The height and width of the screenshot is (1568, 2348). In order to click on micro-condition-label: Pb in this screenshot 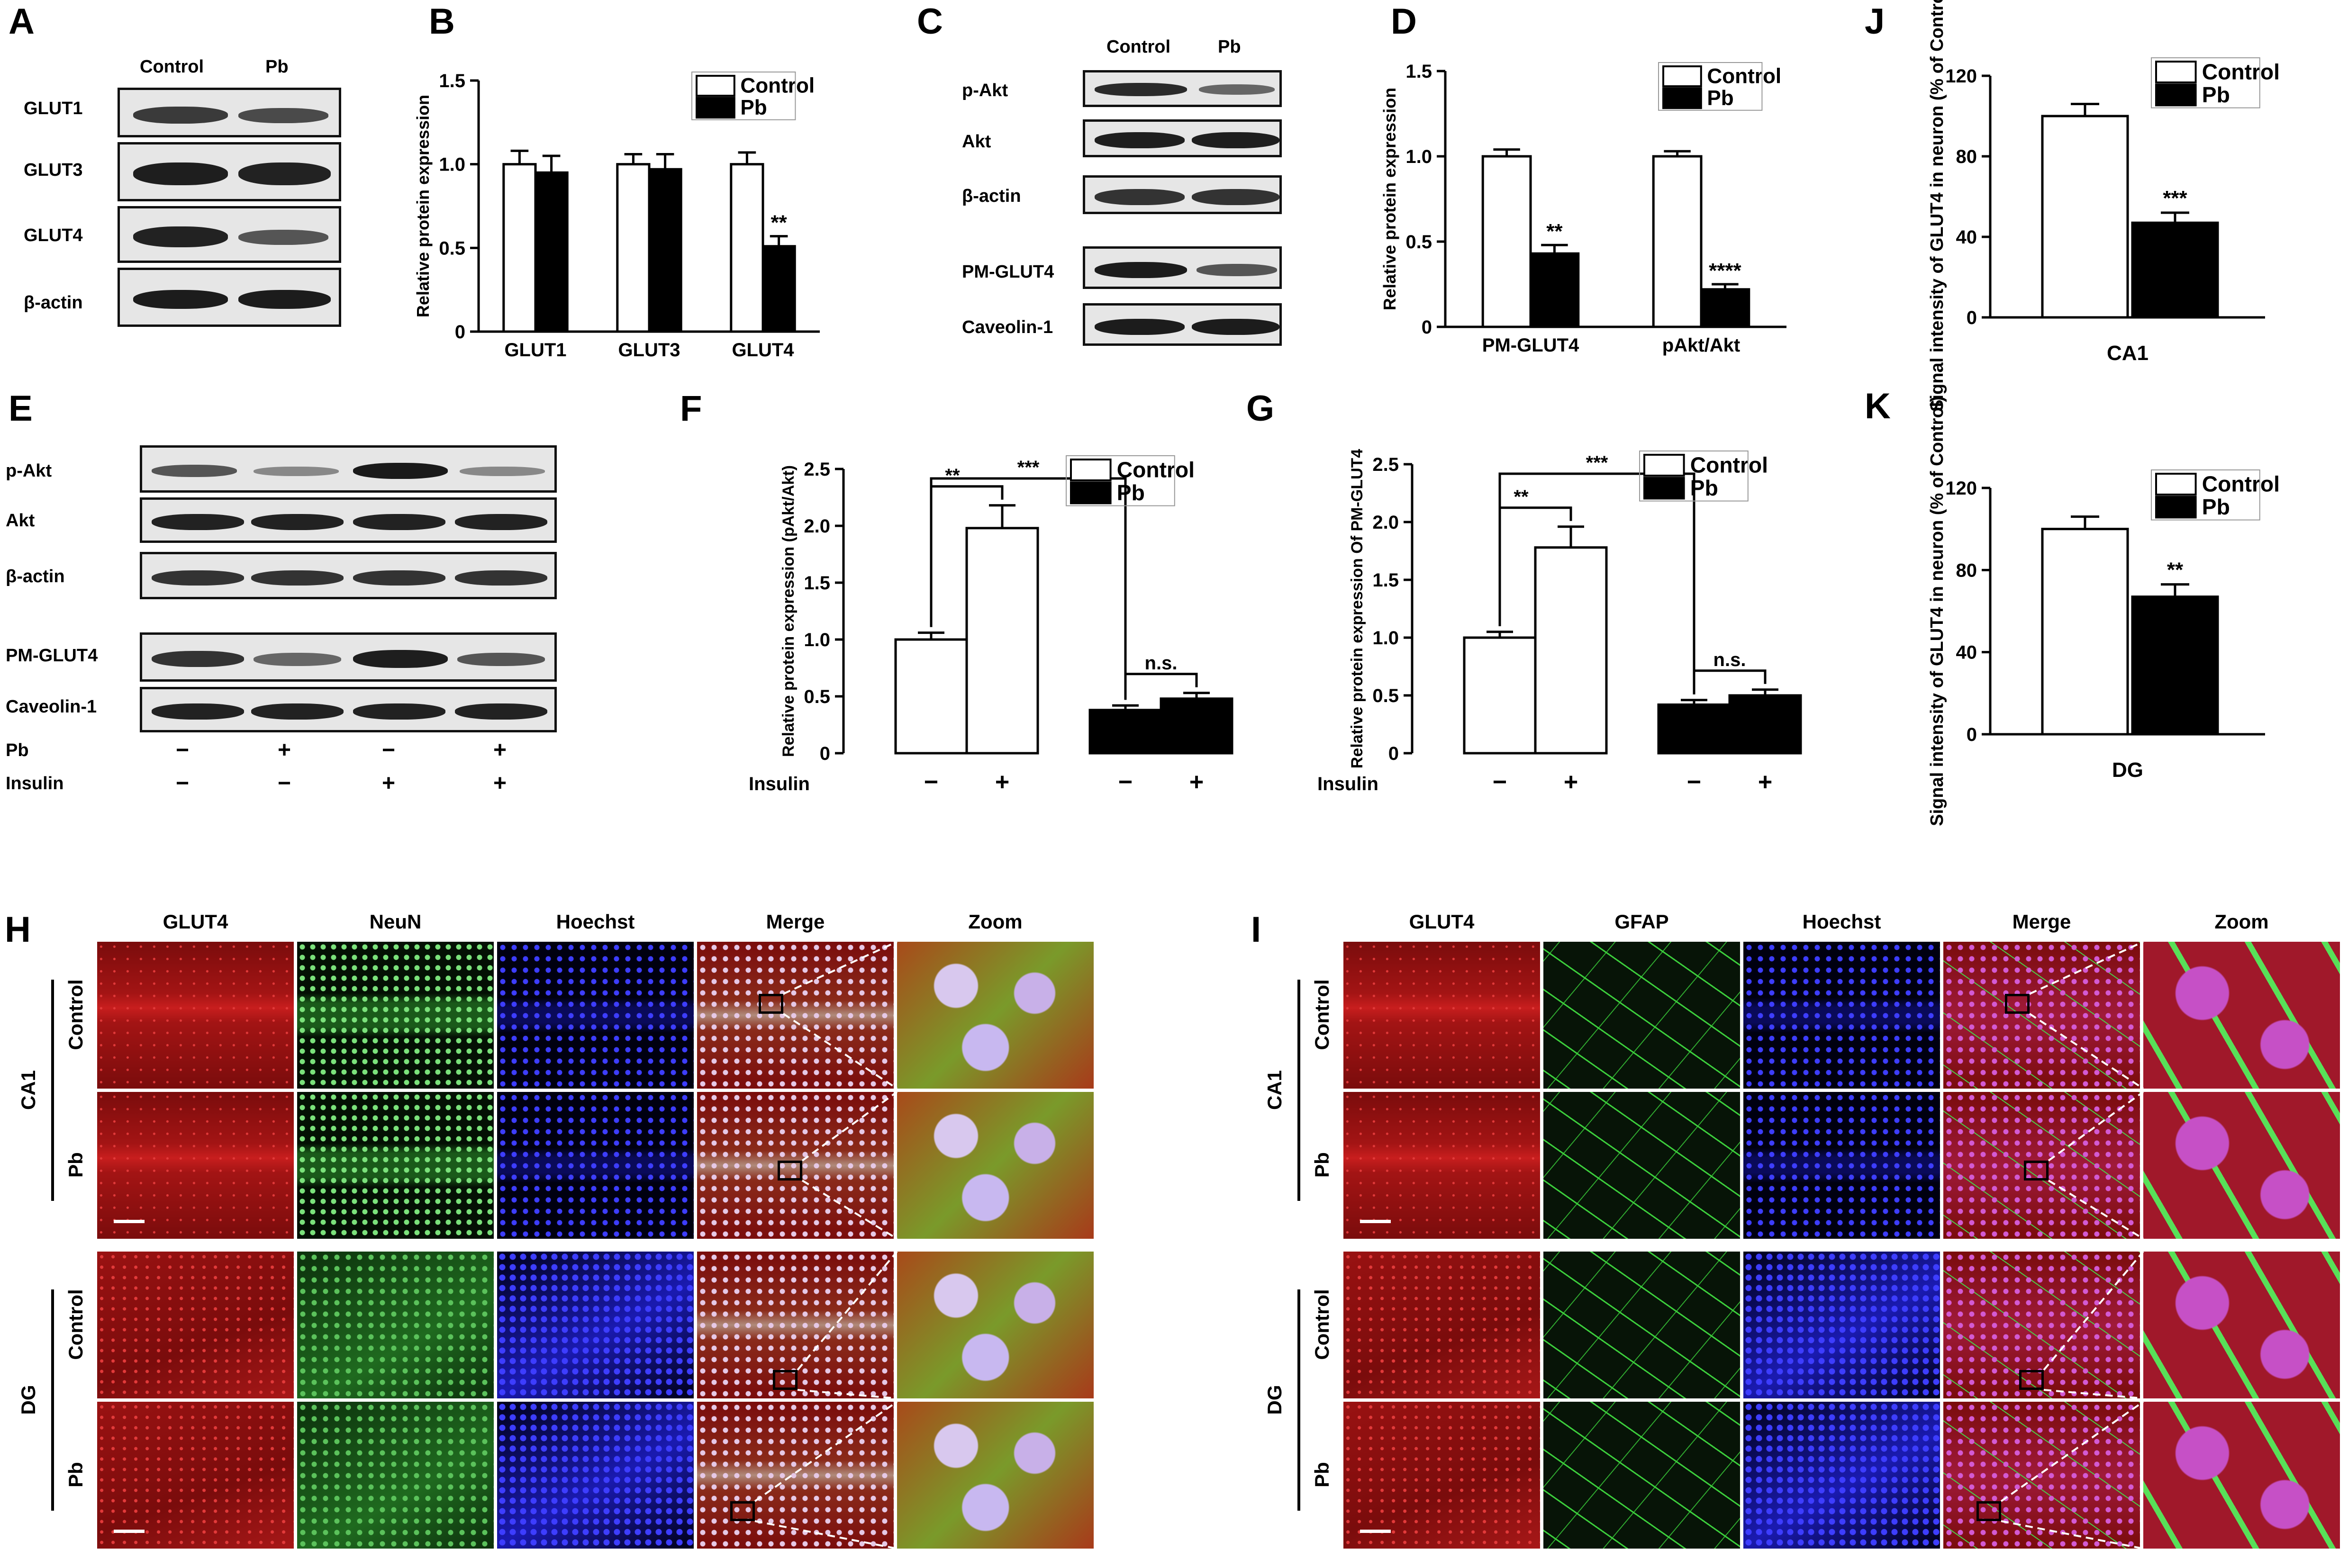, I will do `click(1322, 1475)`.